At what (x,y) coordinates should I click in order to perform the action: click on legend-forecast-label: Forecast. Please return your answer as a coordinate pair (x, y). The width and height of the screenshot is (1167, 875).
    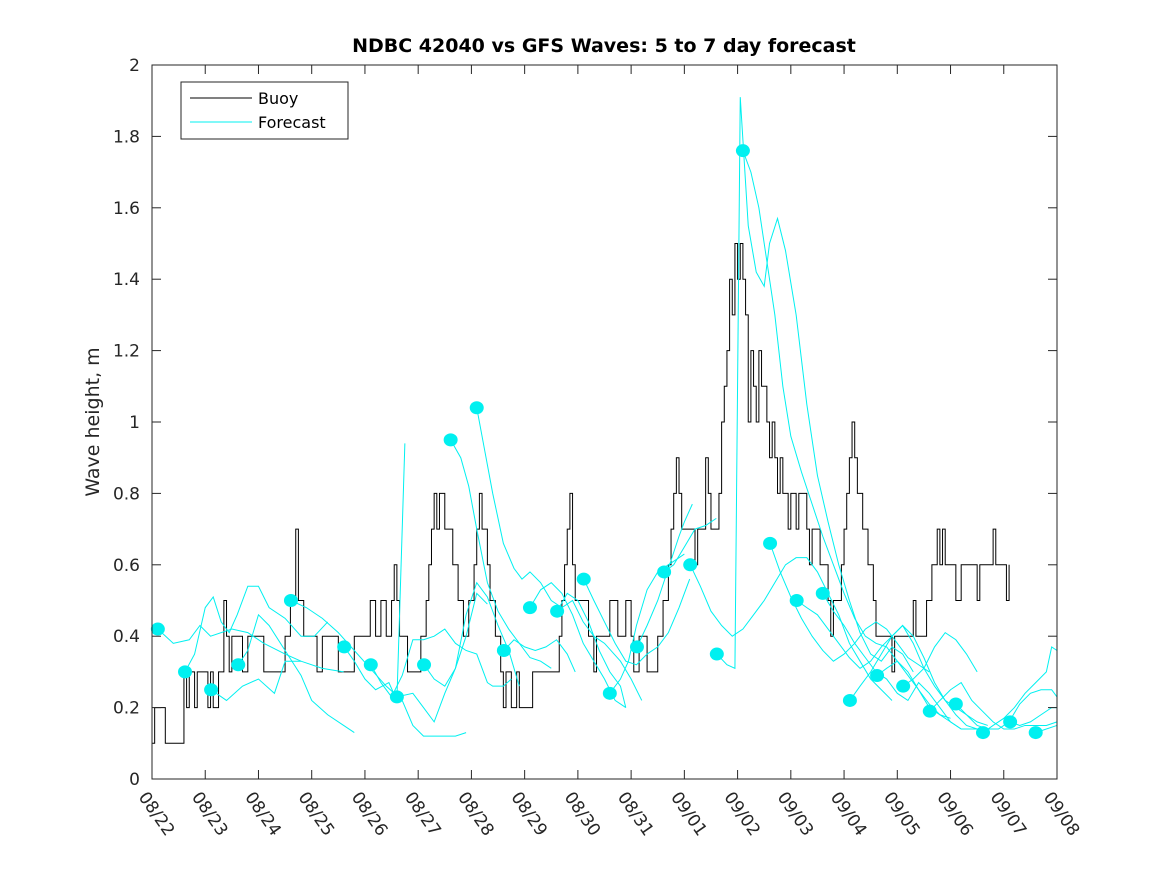
    Looking at the image, I should click on (292, 122).